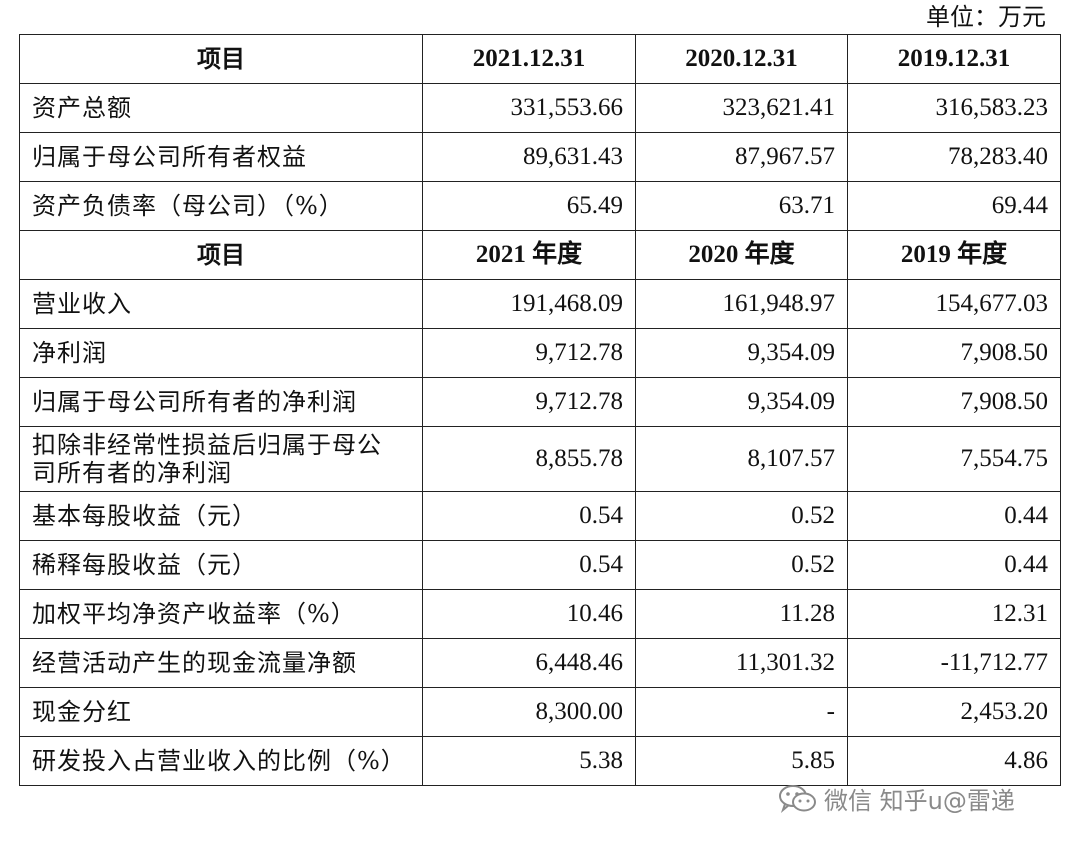  Describe the element at coordinates (529, 761) in the screenshot. I see `cell-value: 5.38` at that location.